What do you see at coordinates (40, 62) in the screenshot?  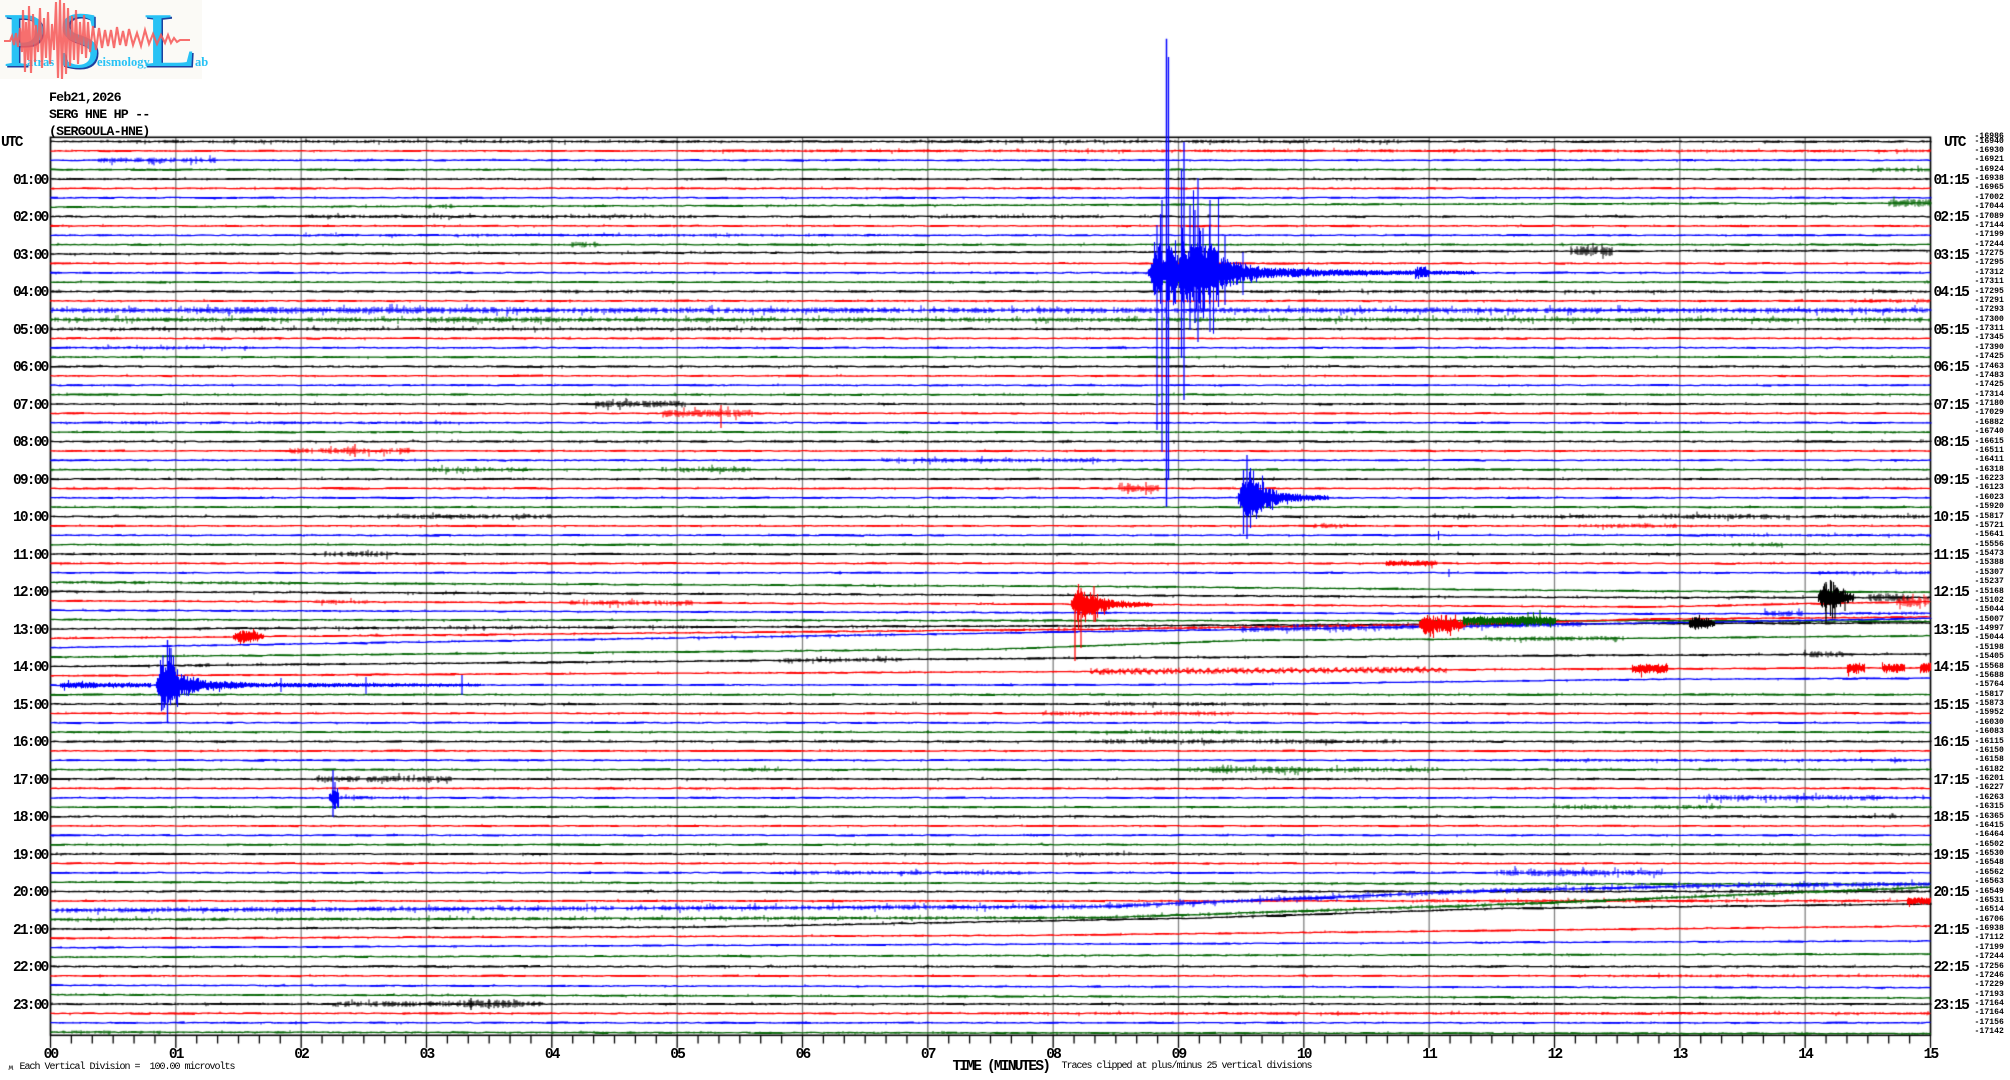 I see `svg-text: atras` at bounding box center [40, 62].